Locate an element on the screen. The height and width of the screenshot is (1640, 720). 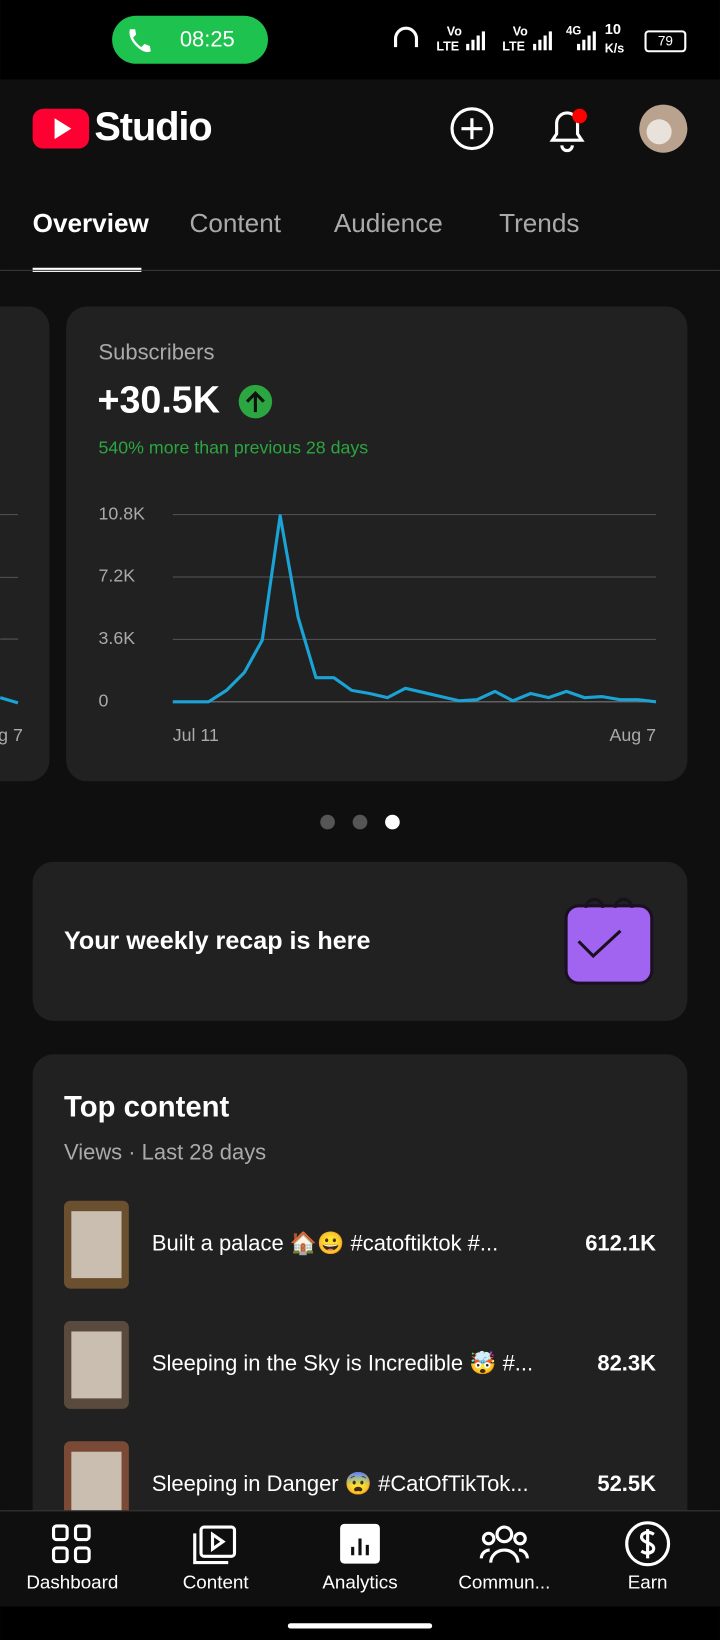
create-plus is located at coordinates (472, 129).